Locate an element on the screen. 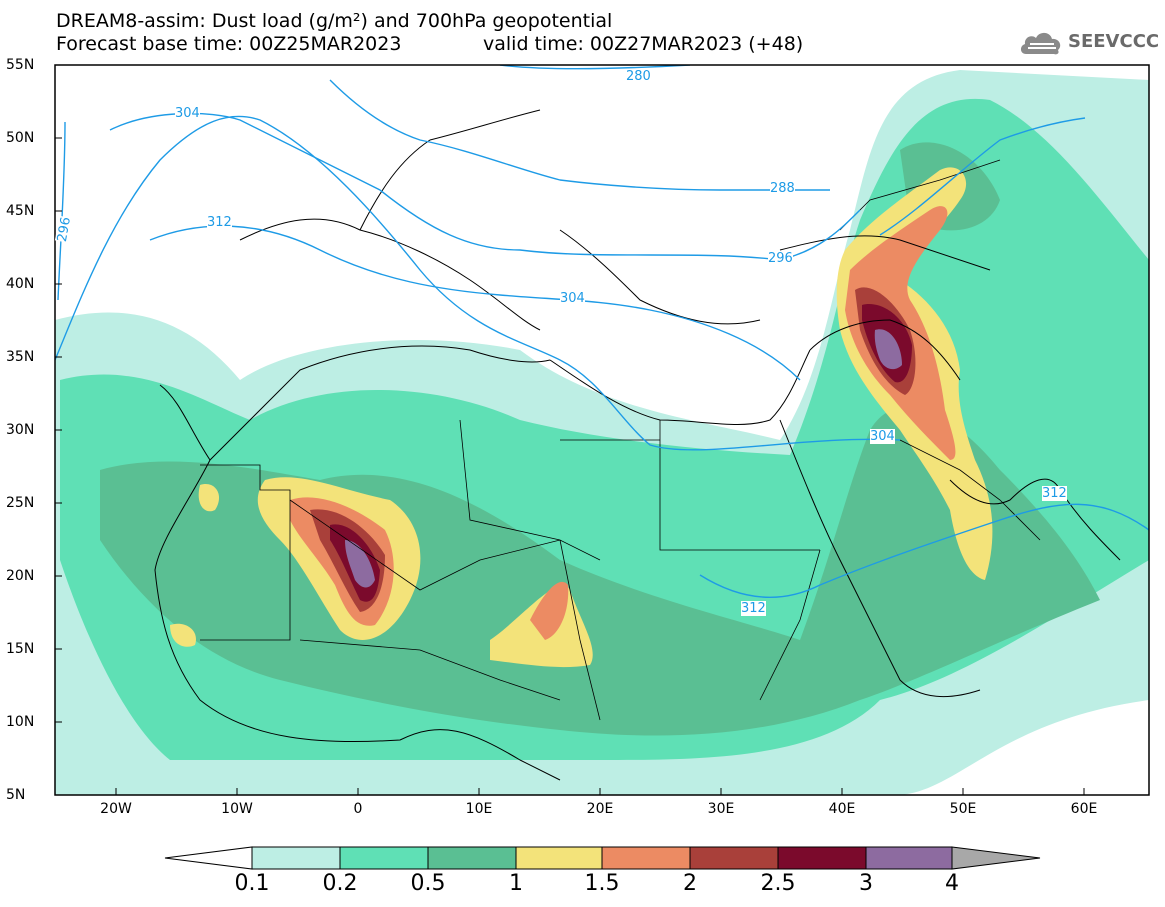 The image size is (1165, 907). lon-label: 50E is located at coordinates (963, 809).